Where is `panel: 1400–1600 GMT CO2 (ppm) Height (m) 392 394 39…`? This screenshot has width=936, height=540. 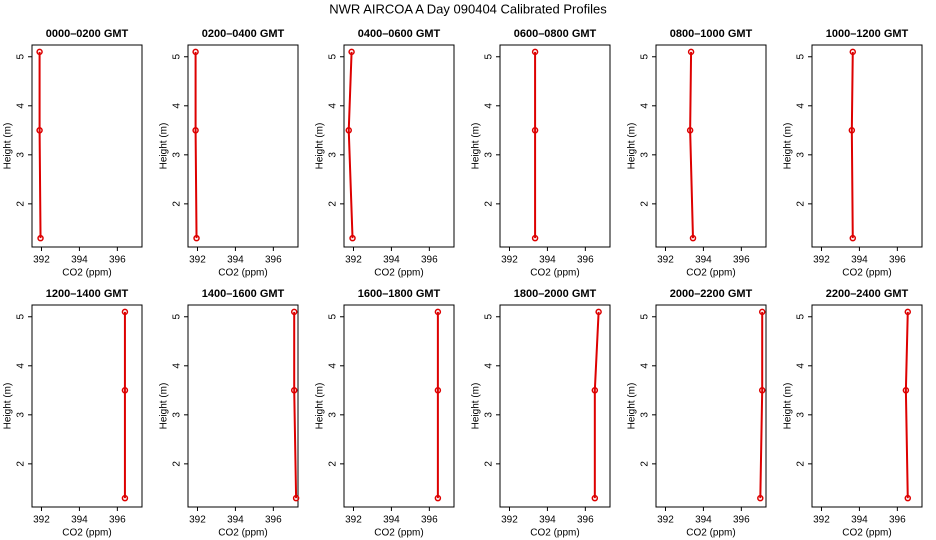 panel: 1400–1600 GMT CO2 (ppm) Height (m) 392 394 39… is located at coordinates (229, 413).